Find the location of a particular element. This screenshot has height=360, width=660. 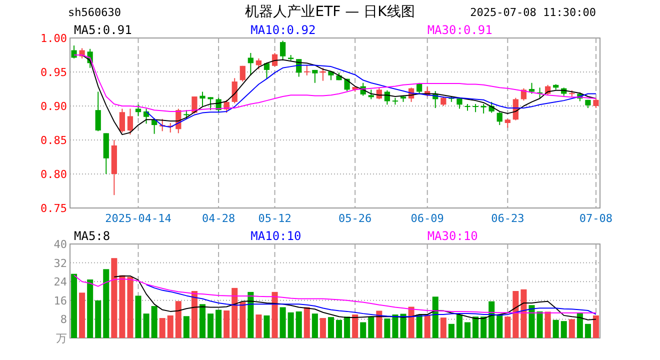

y-tick-label: 1.00 is located at coordinates (53, 38).